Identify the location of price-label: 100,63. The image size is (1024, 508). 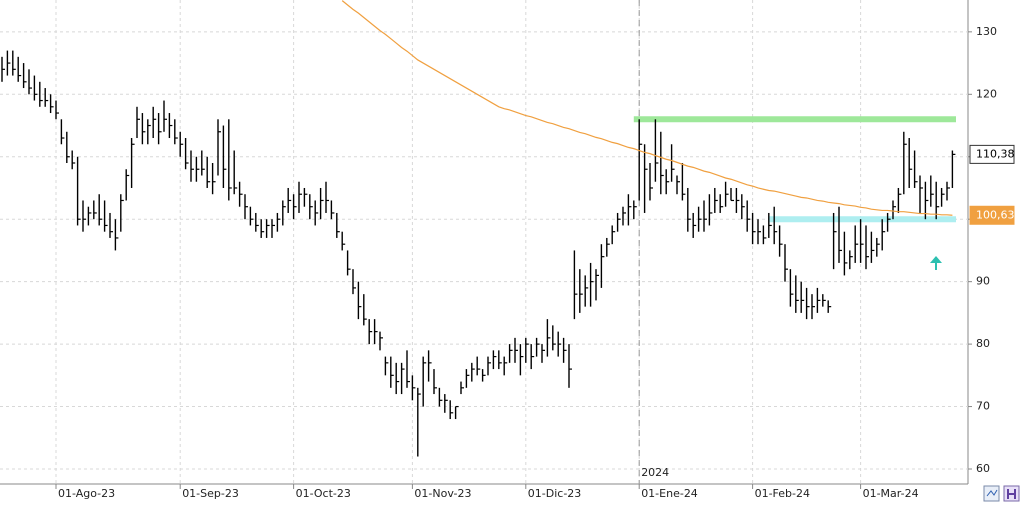
(995, 214).